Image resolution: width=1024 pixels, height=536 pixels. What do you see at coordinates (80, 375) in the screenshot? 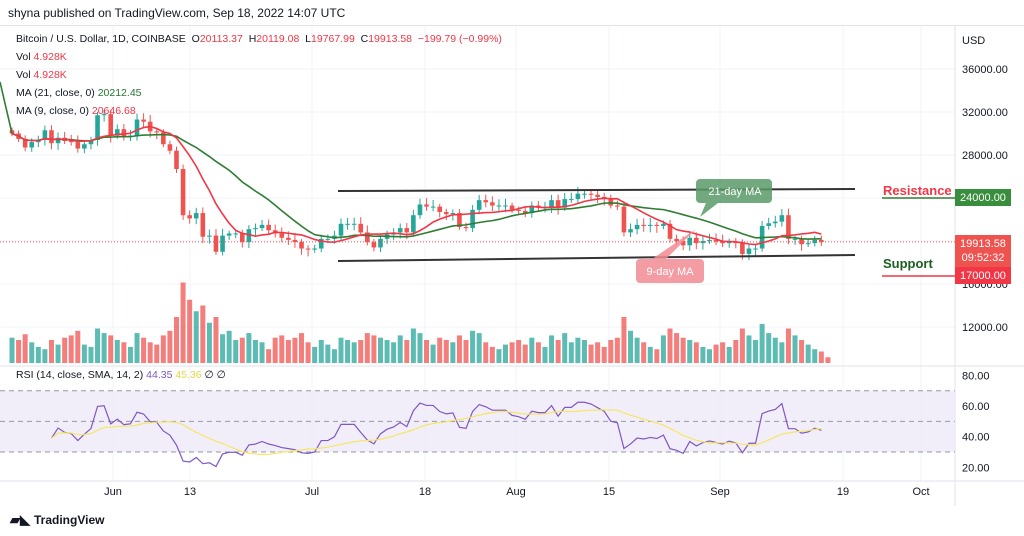
I see `rsi-label: RSI (14, close, SMA, 14, 2)` at bounding box center [80, 375].